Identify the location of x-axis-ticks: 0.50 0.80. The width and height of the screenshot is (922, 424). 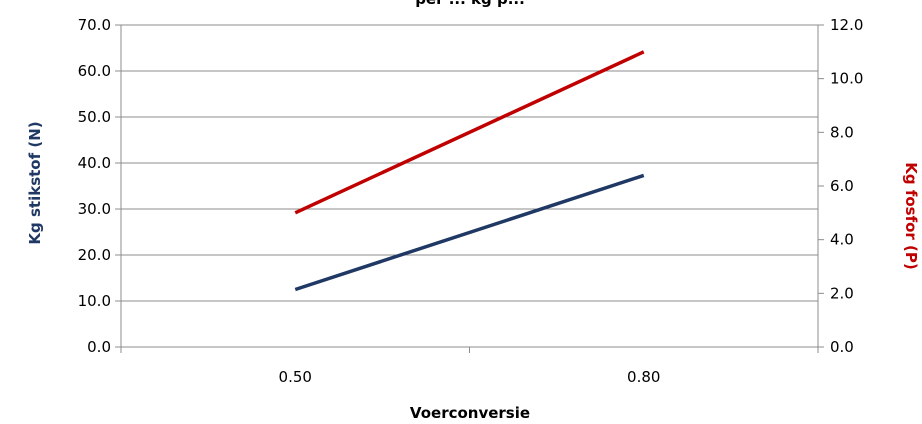
(469, 366).